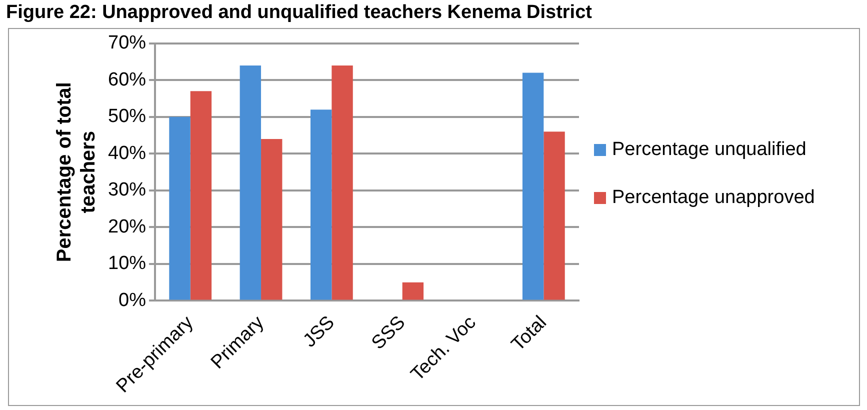 The width and height of the screenshot is (867, 410). What do you see at coordinates (127, 117) in the screenshot?
I see `y-tick-label: 50%` at bounding box center [127, 117].